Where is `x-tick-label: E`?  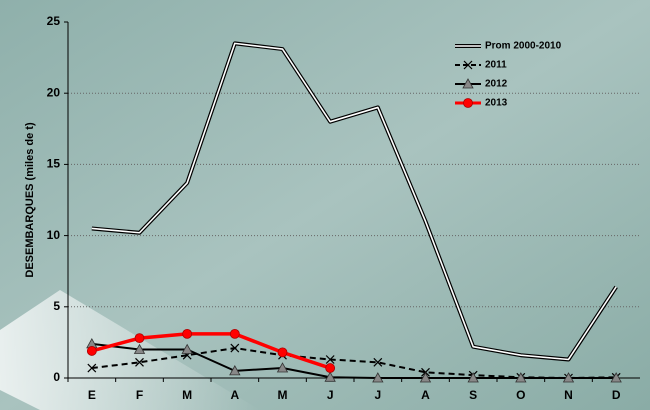
x-tick-label: E is located at coordinates (92, 395).